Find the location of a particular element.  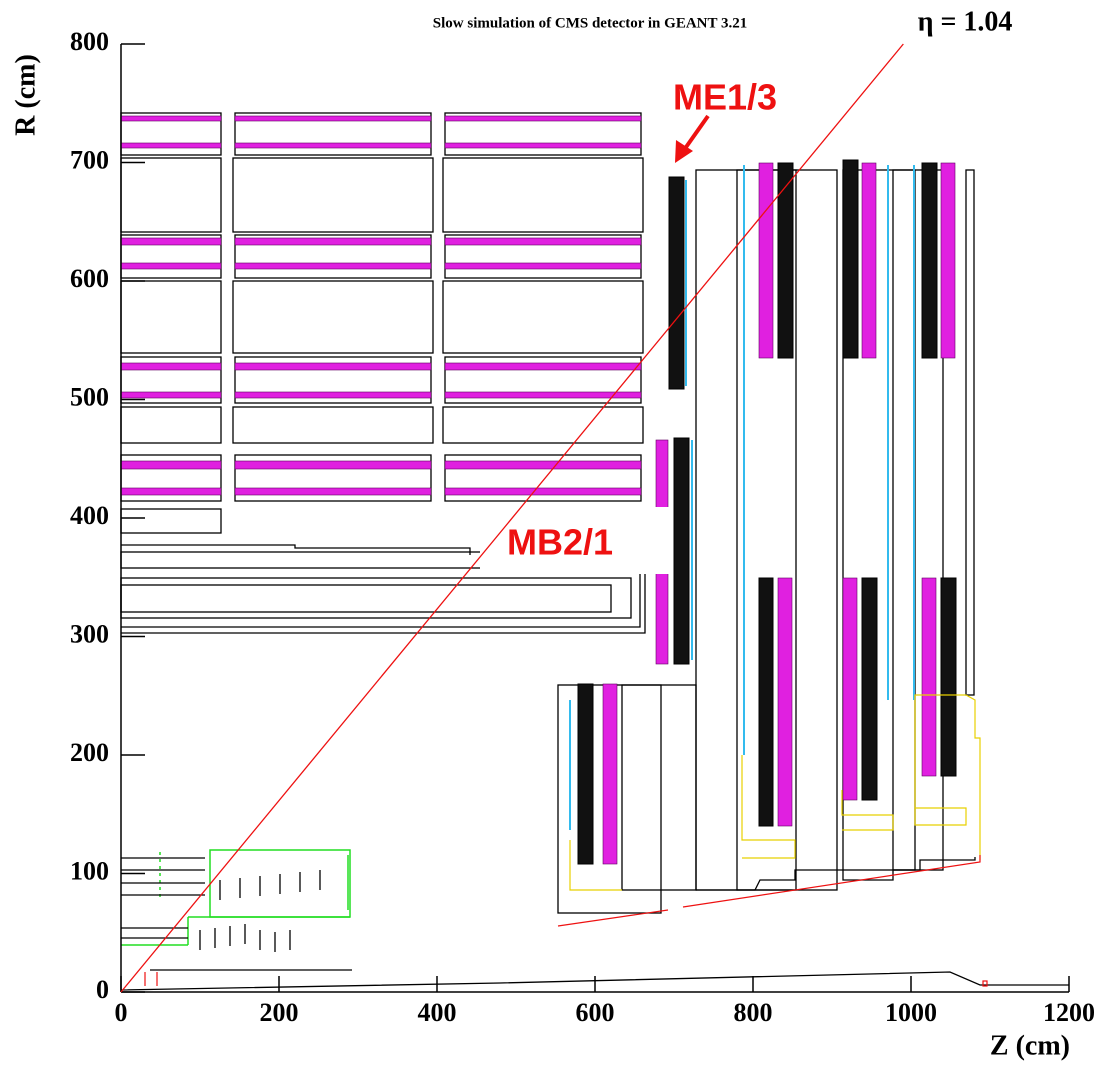

arrow is located at coordinates (692, 138).